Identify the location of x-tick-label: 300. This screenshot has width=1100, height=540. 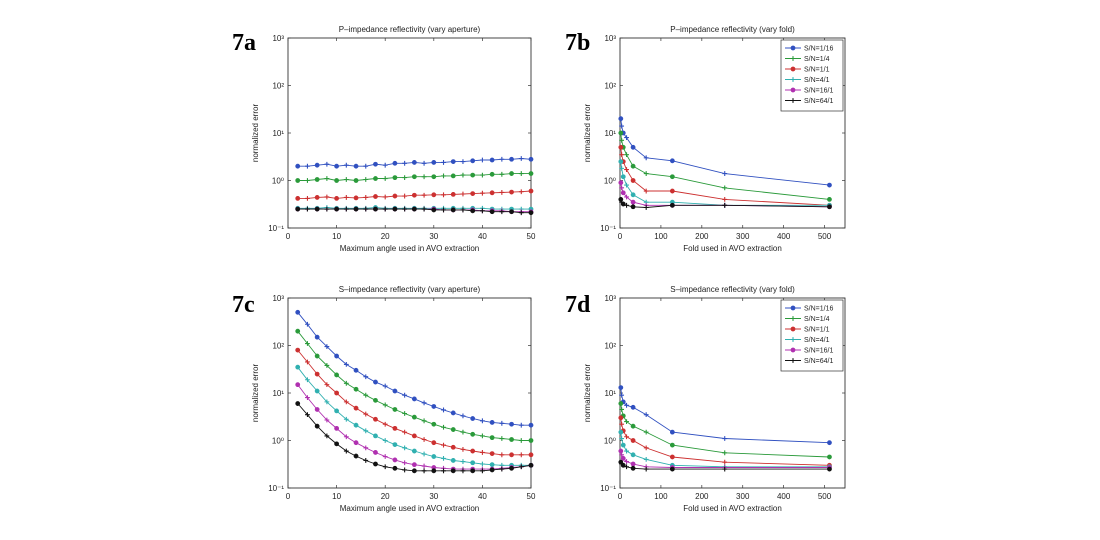
(743, 236).